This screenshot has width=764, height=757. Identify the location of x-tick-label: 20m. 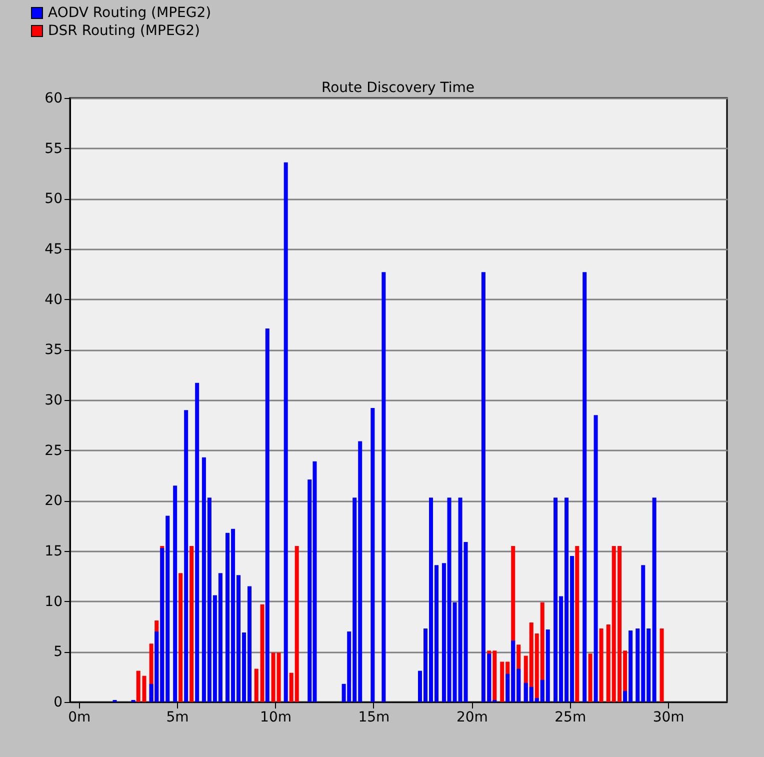
(472, 718).